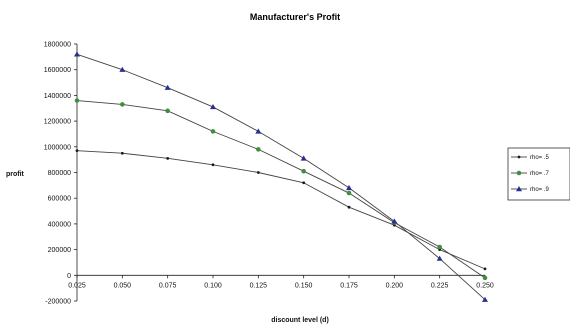 The image size is (570, 327). Describe the element at coordinates (440, 285) in the screenshot. I see `x-tick-label: 0.225` at that location.